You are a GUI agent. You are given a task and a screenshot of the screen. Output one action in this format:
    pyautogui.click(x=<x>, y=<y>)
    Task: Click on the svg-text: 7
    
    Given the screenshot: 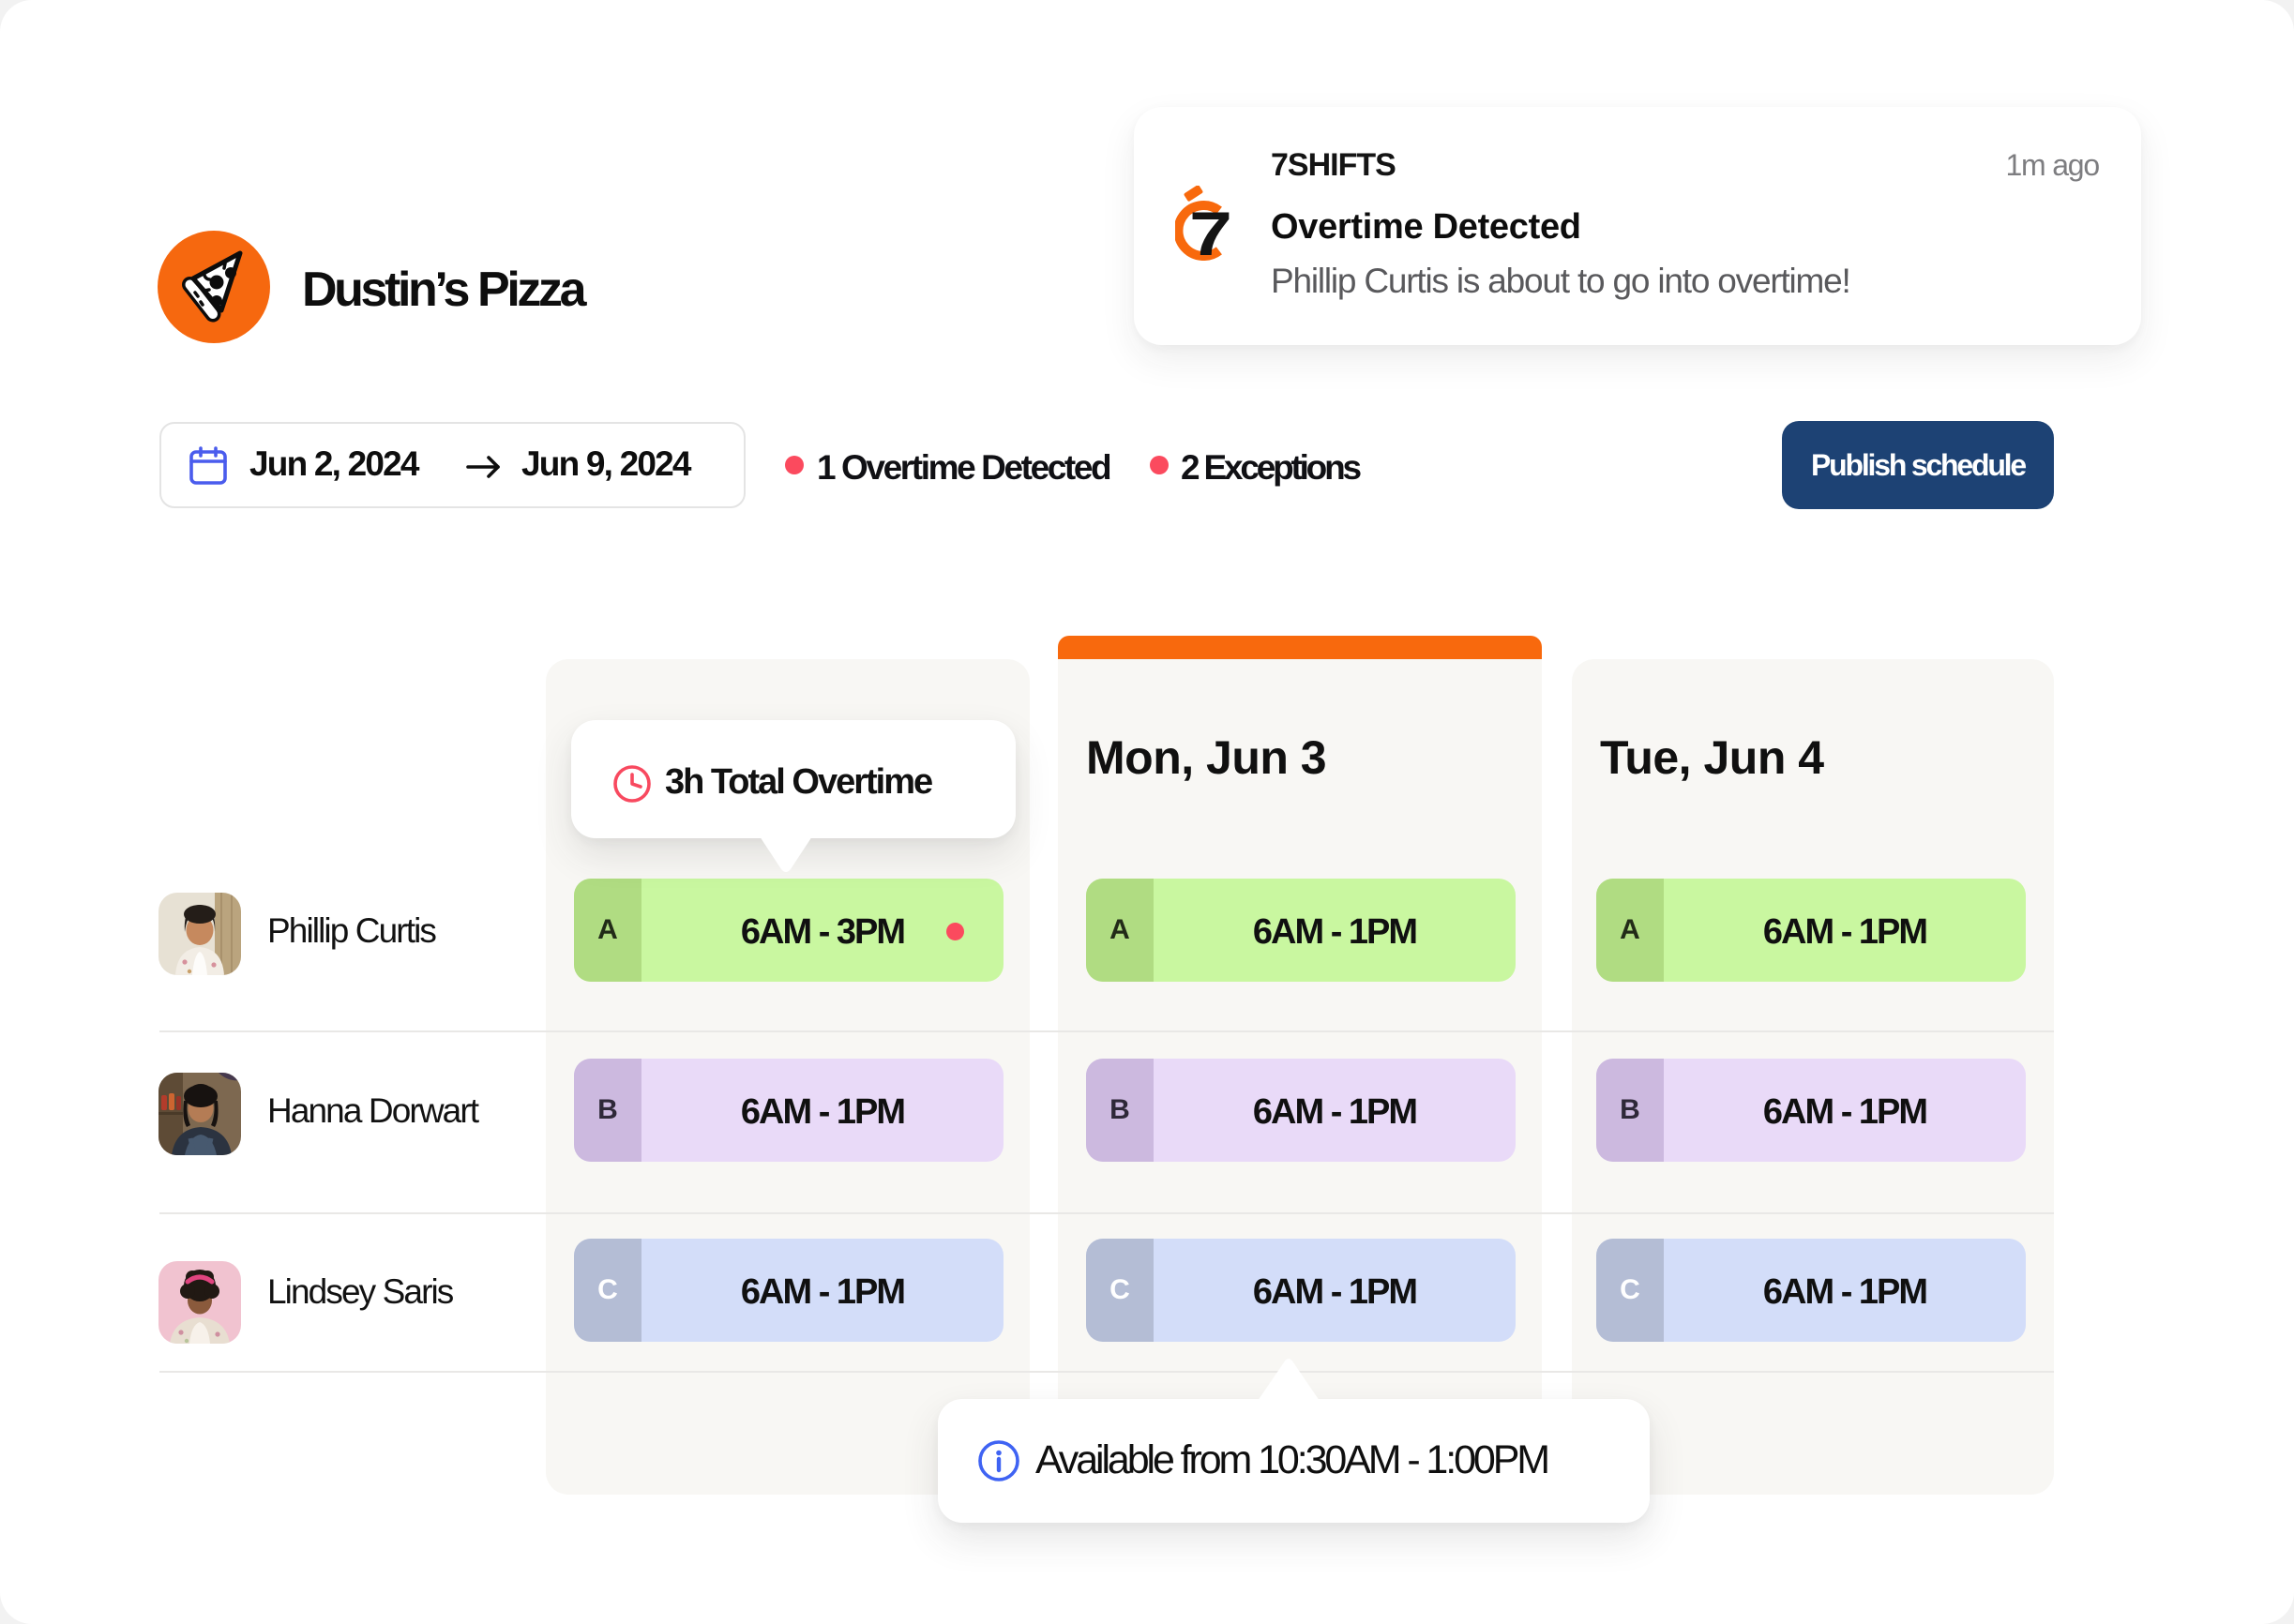 What is the action you would take?
    pyautogui.click(x=1210, y=230)
    